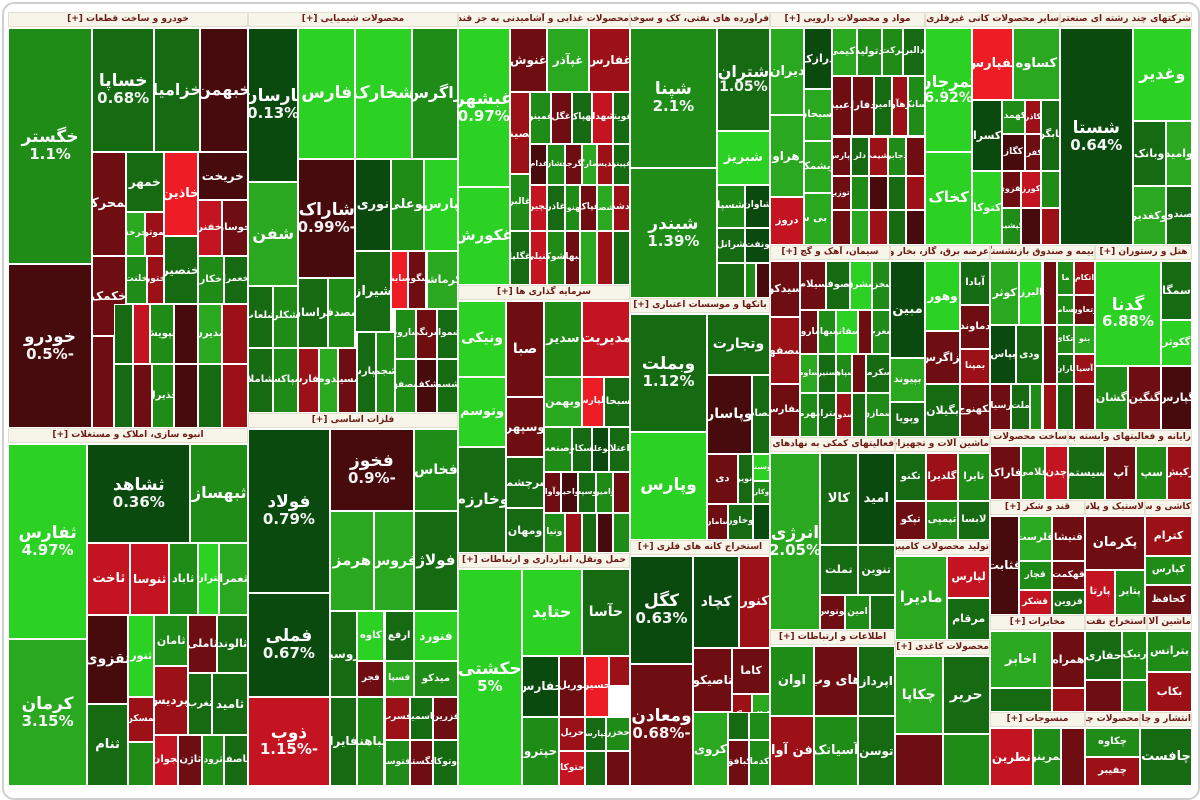 The width and height of the screenshot is (1200, 800). Describe the element at coordinates (421, 762) in the screenshot. I see `stock-tile: فگستر` at that location.